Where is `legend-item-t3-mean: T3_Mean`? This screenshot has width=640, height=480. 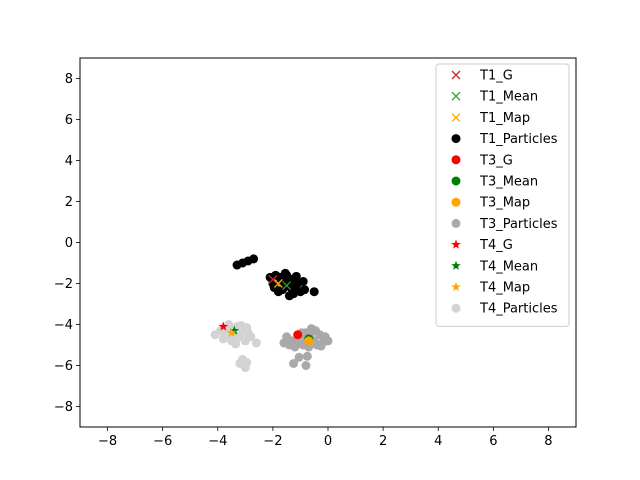
legend-item-t3-mean: T3_Mean is located at coordinates (494, 182).